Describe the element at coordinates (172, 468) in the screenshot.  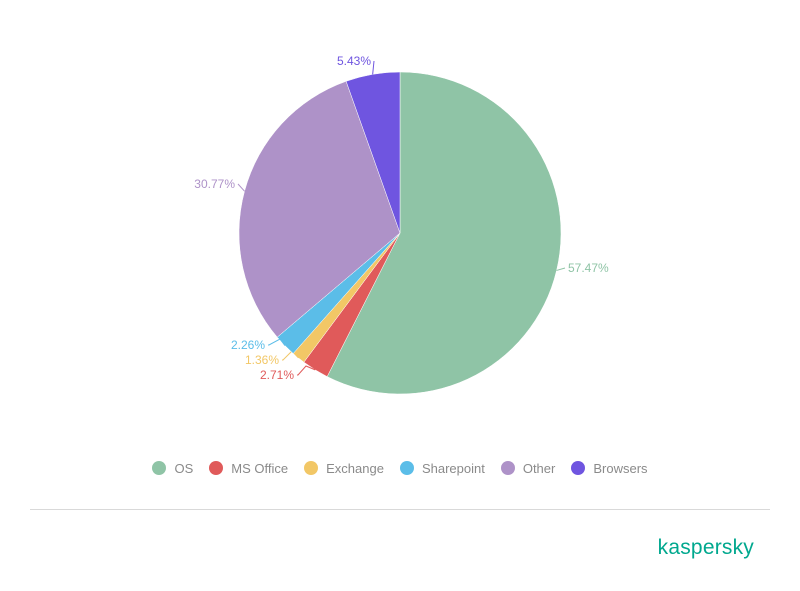
I see `legend-item-os: OS` at that location.